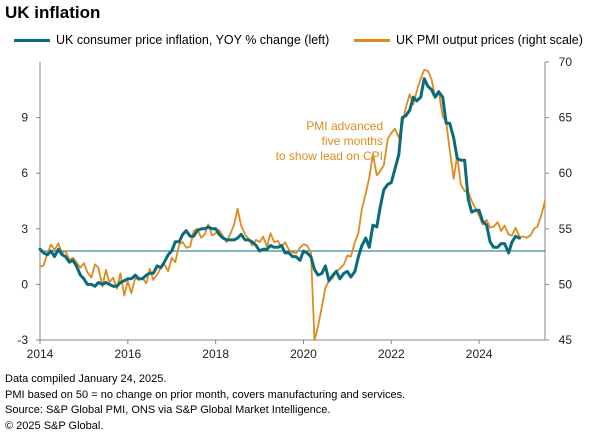 The image size is (590, 438). What do you see at coordinates (566, 62) in the screenshot?
I see `right-tick-label: 70` at bounding box center [566, 62].